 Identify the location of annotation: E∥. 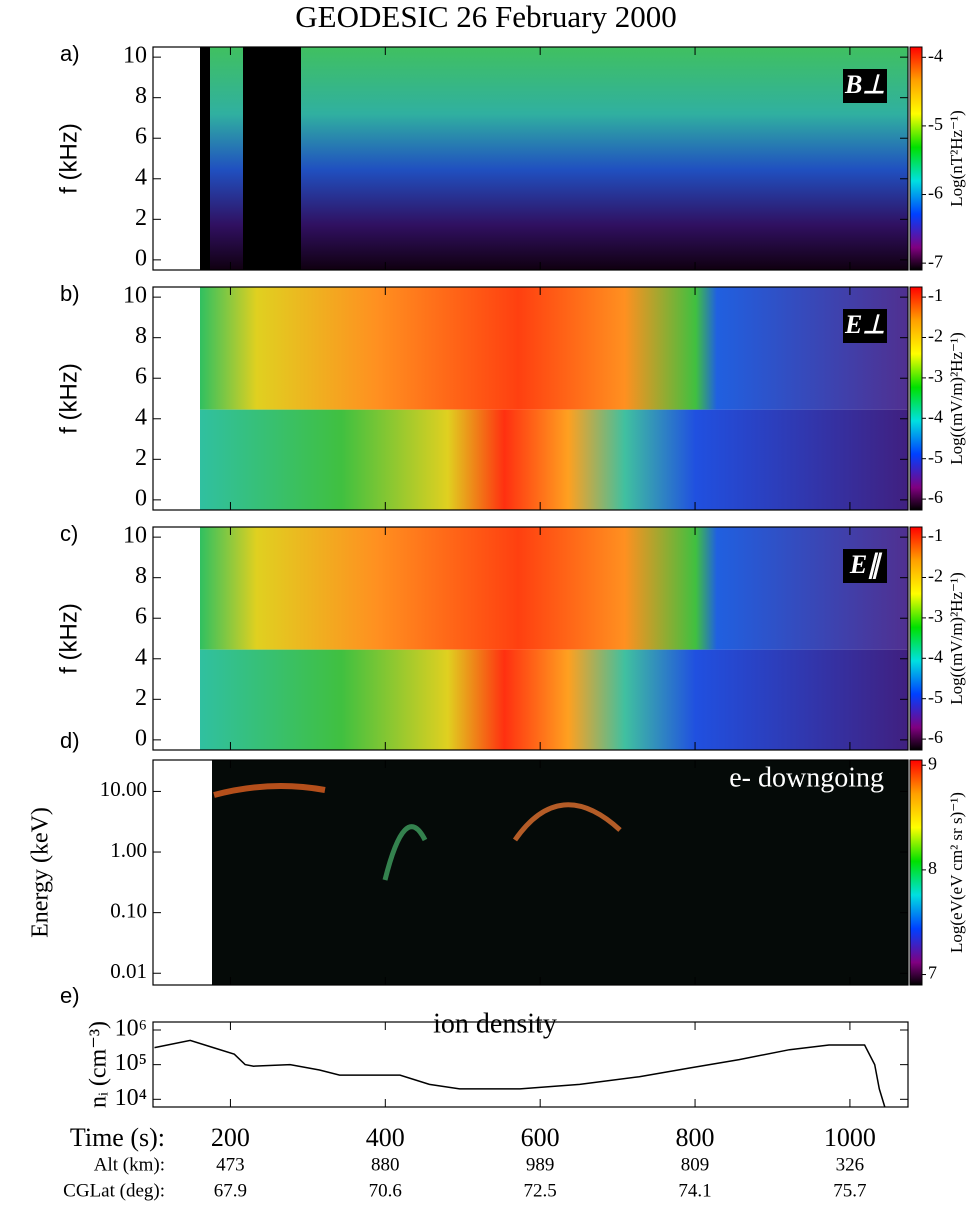
(866, 565).